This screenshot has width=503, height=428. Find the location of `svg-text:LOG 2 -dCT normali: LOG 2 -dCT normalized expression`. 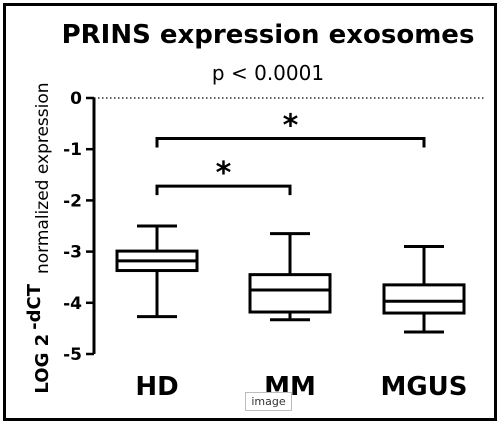

svg-text:LOG 2 -dCT normali: LOG 2 -dCT normalized expression is located at coordinates (38, 237).